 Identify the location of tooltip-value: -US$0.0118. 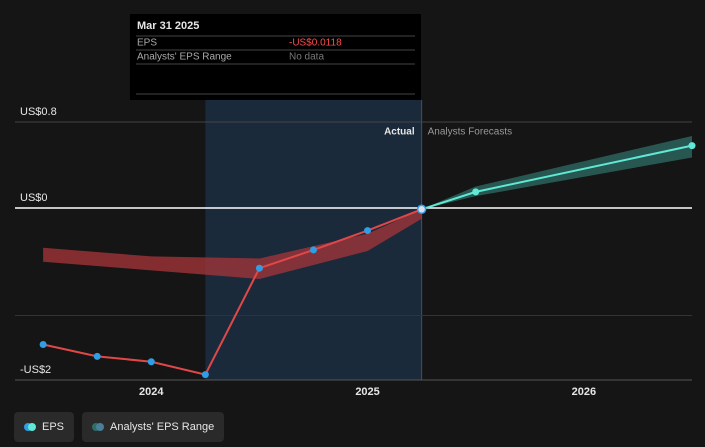
(315, 43).